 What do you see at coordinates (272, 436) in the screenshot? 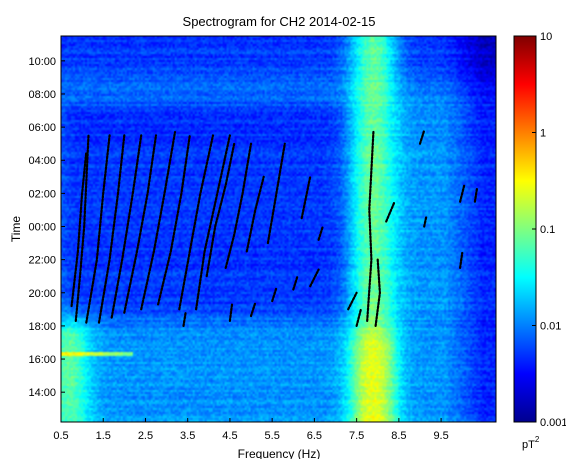
I see `x-tick-label: 5.5` at bounding box center [272, 436].